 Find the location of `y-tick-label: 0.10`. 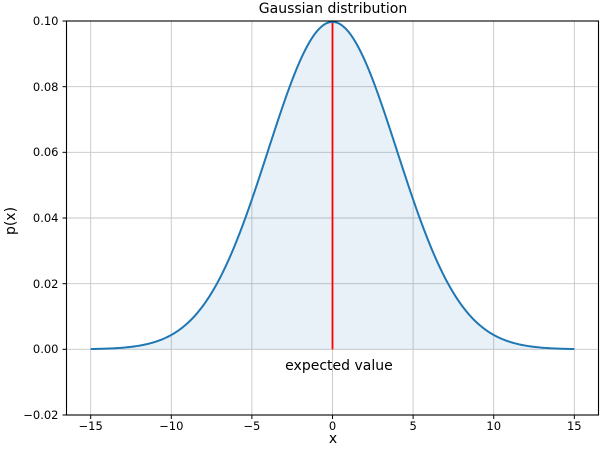

y-tick-label: 0.10 is located at coordinates (45, 21).